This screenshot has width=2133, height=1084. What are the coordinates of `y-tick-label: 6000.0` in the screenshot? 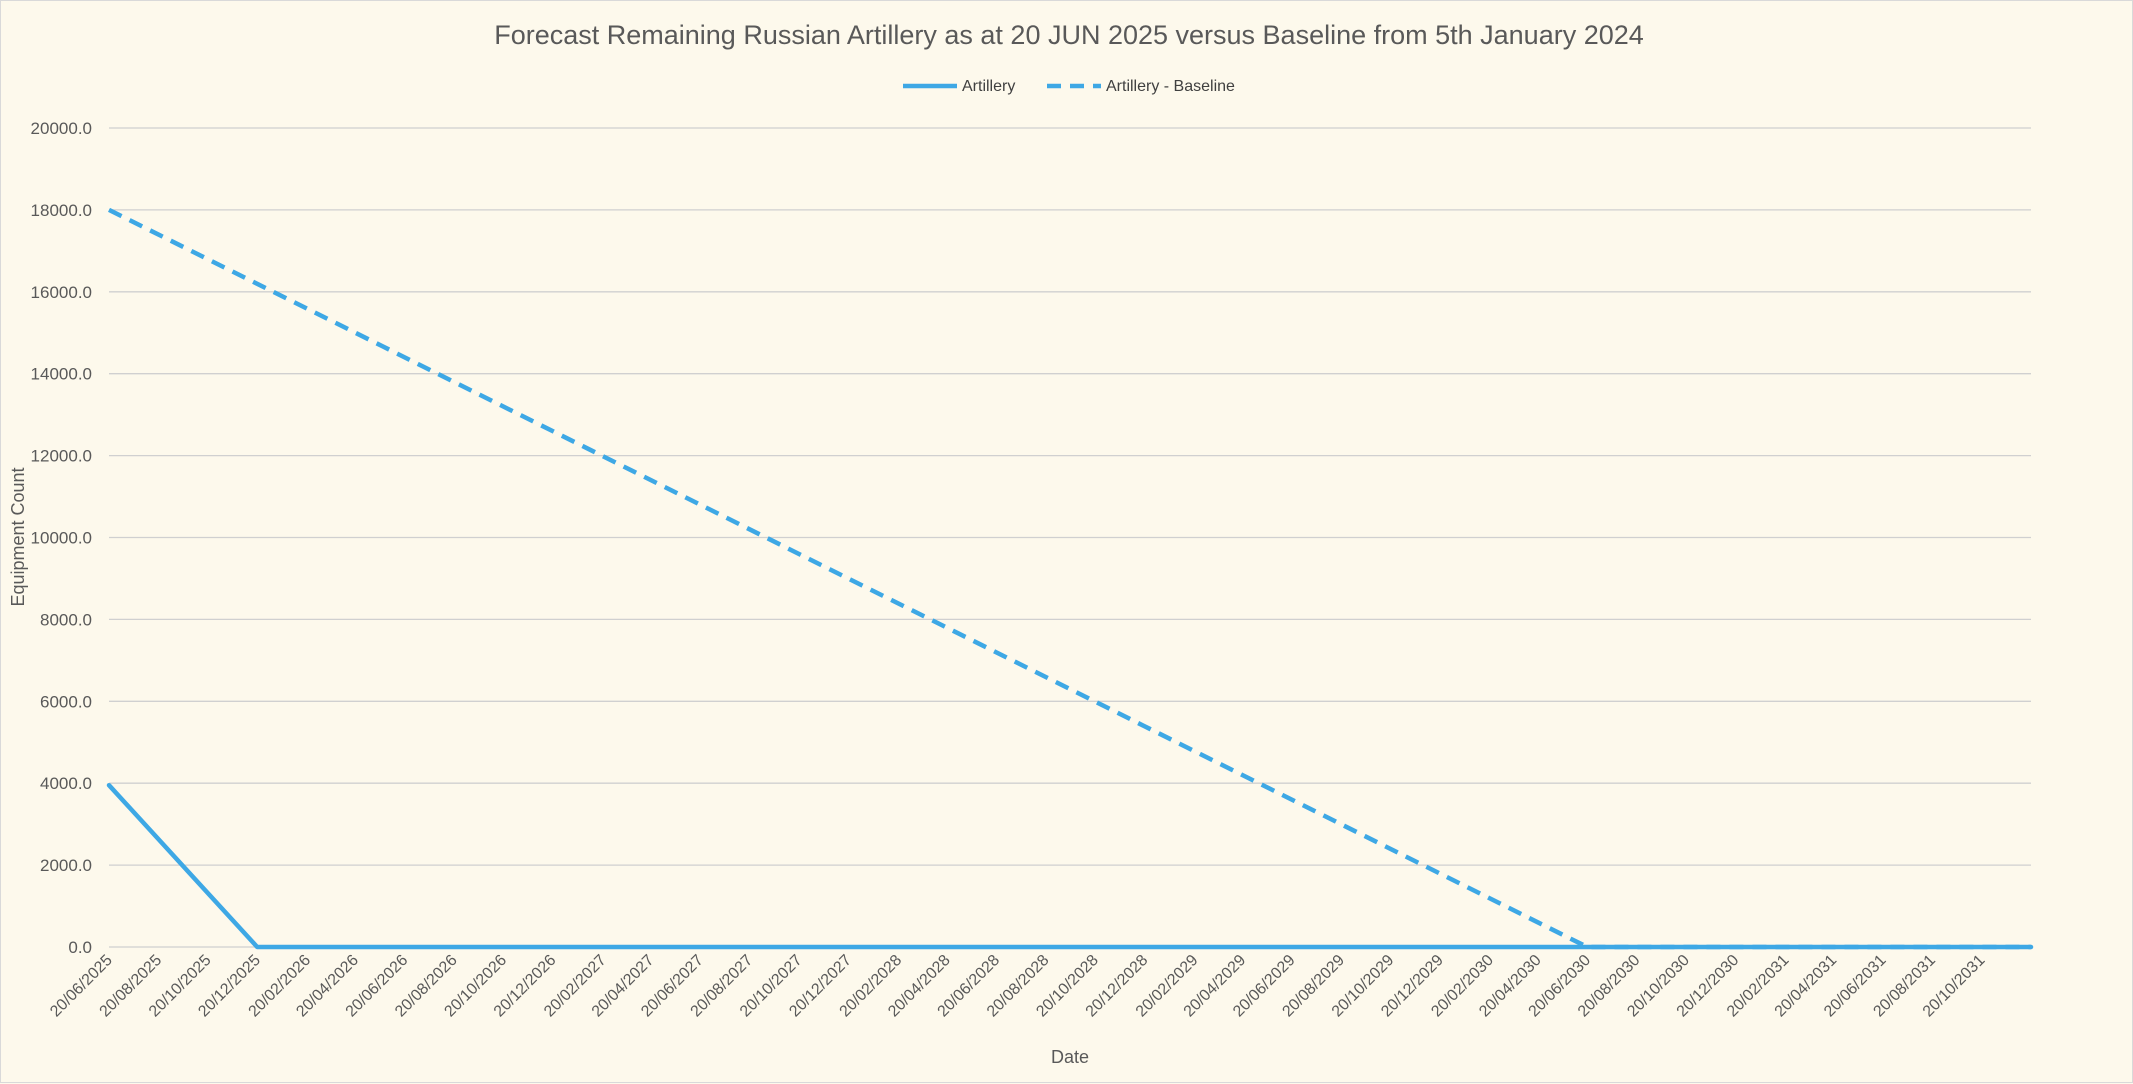 It's located at (66, 701).